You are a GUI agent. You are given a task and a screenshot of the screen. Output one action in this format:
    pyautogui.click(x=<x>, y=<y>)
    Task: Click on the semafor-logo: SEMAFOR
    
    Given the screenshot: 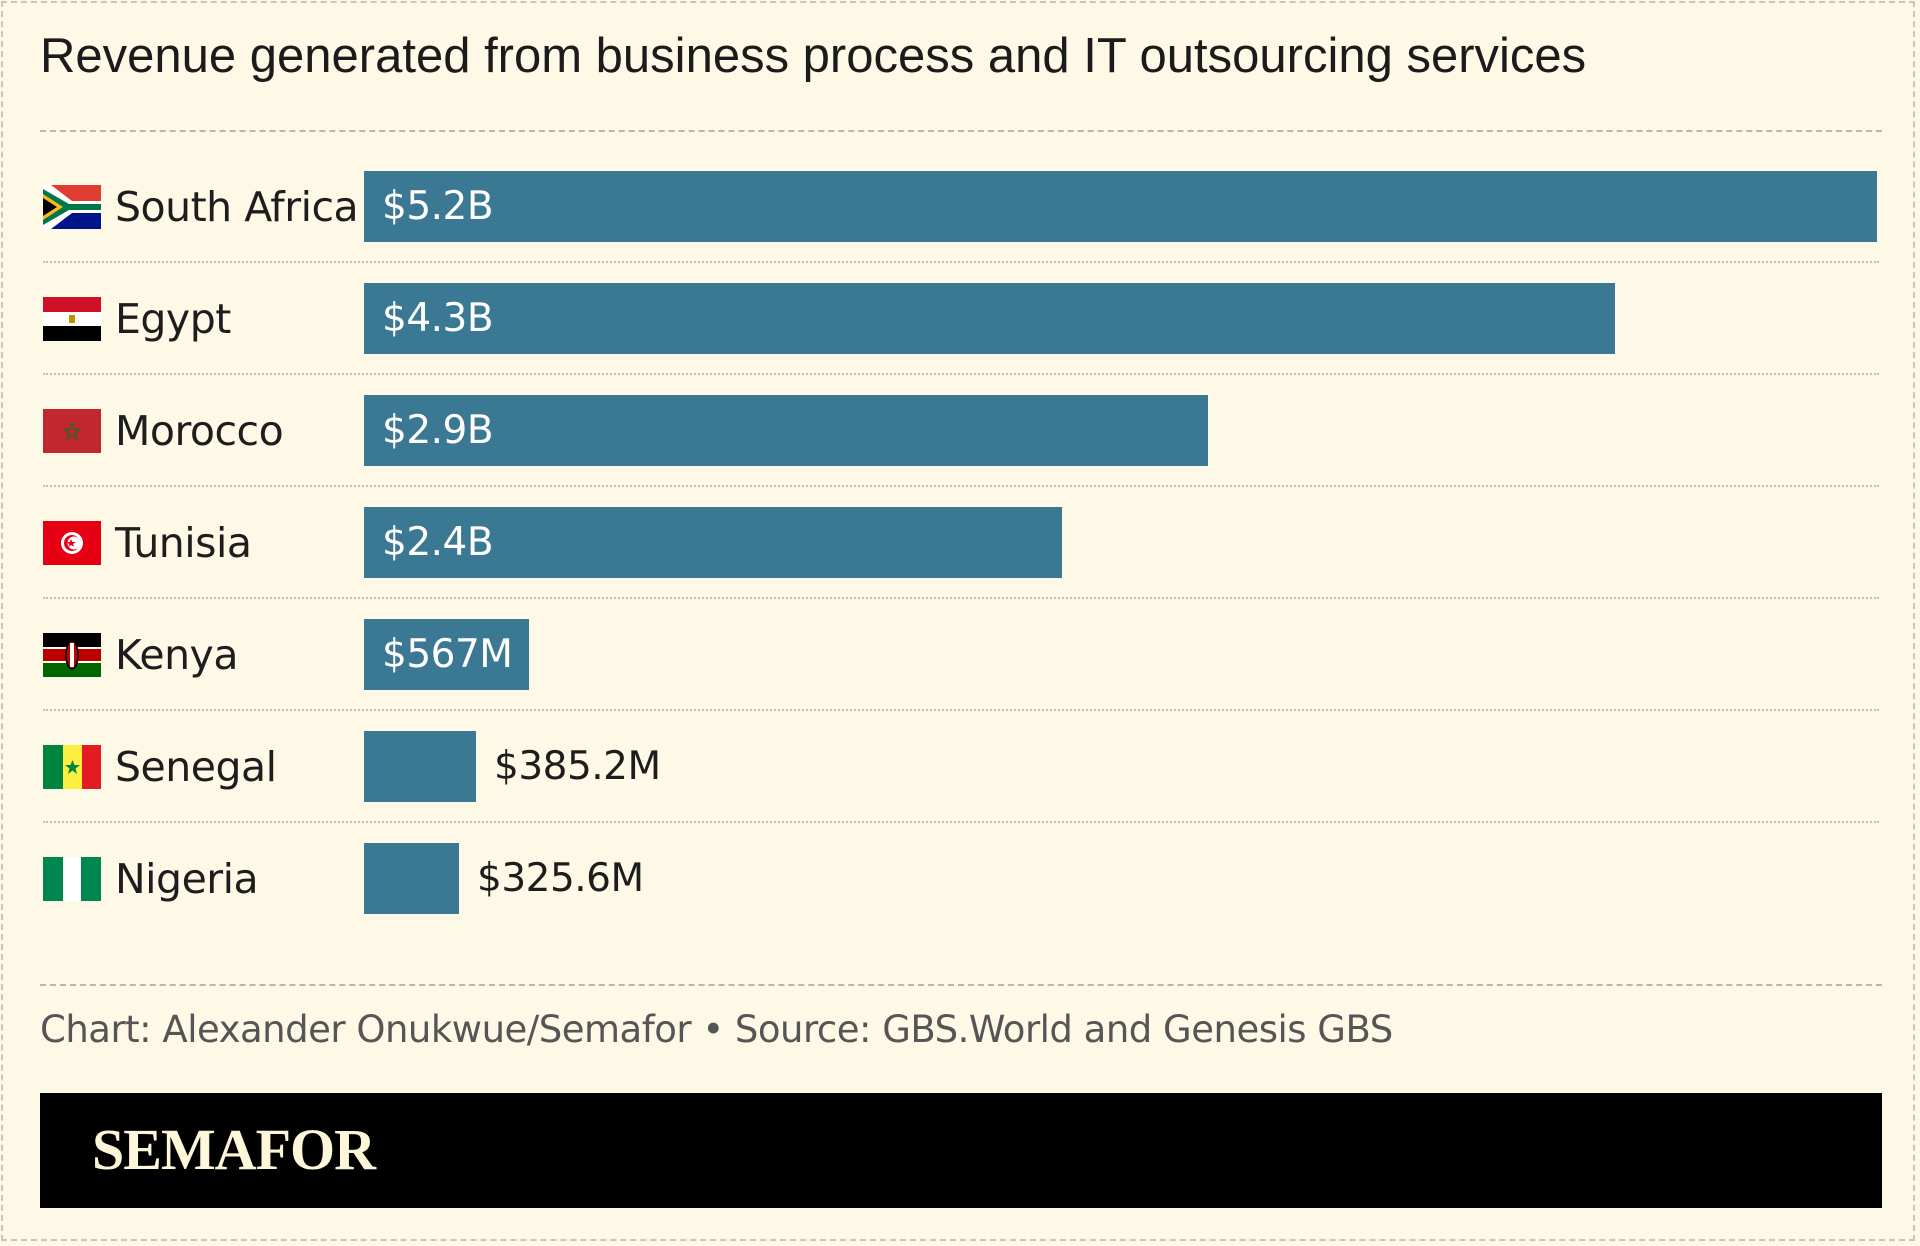 What is the action you would take?
    pyautogui.click(x=234, y=1149)
    